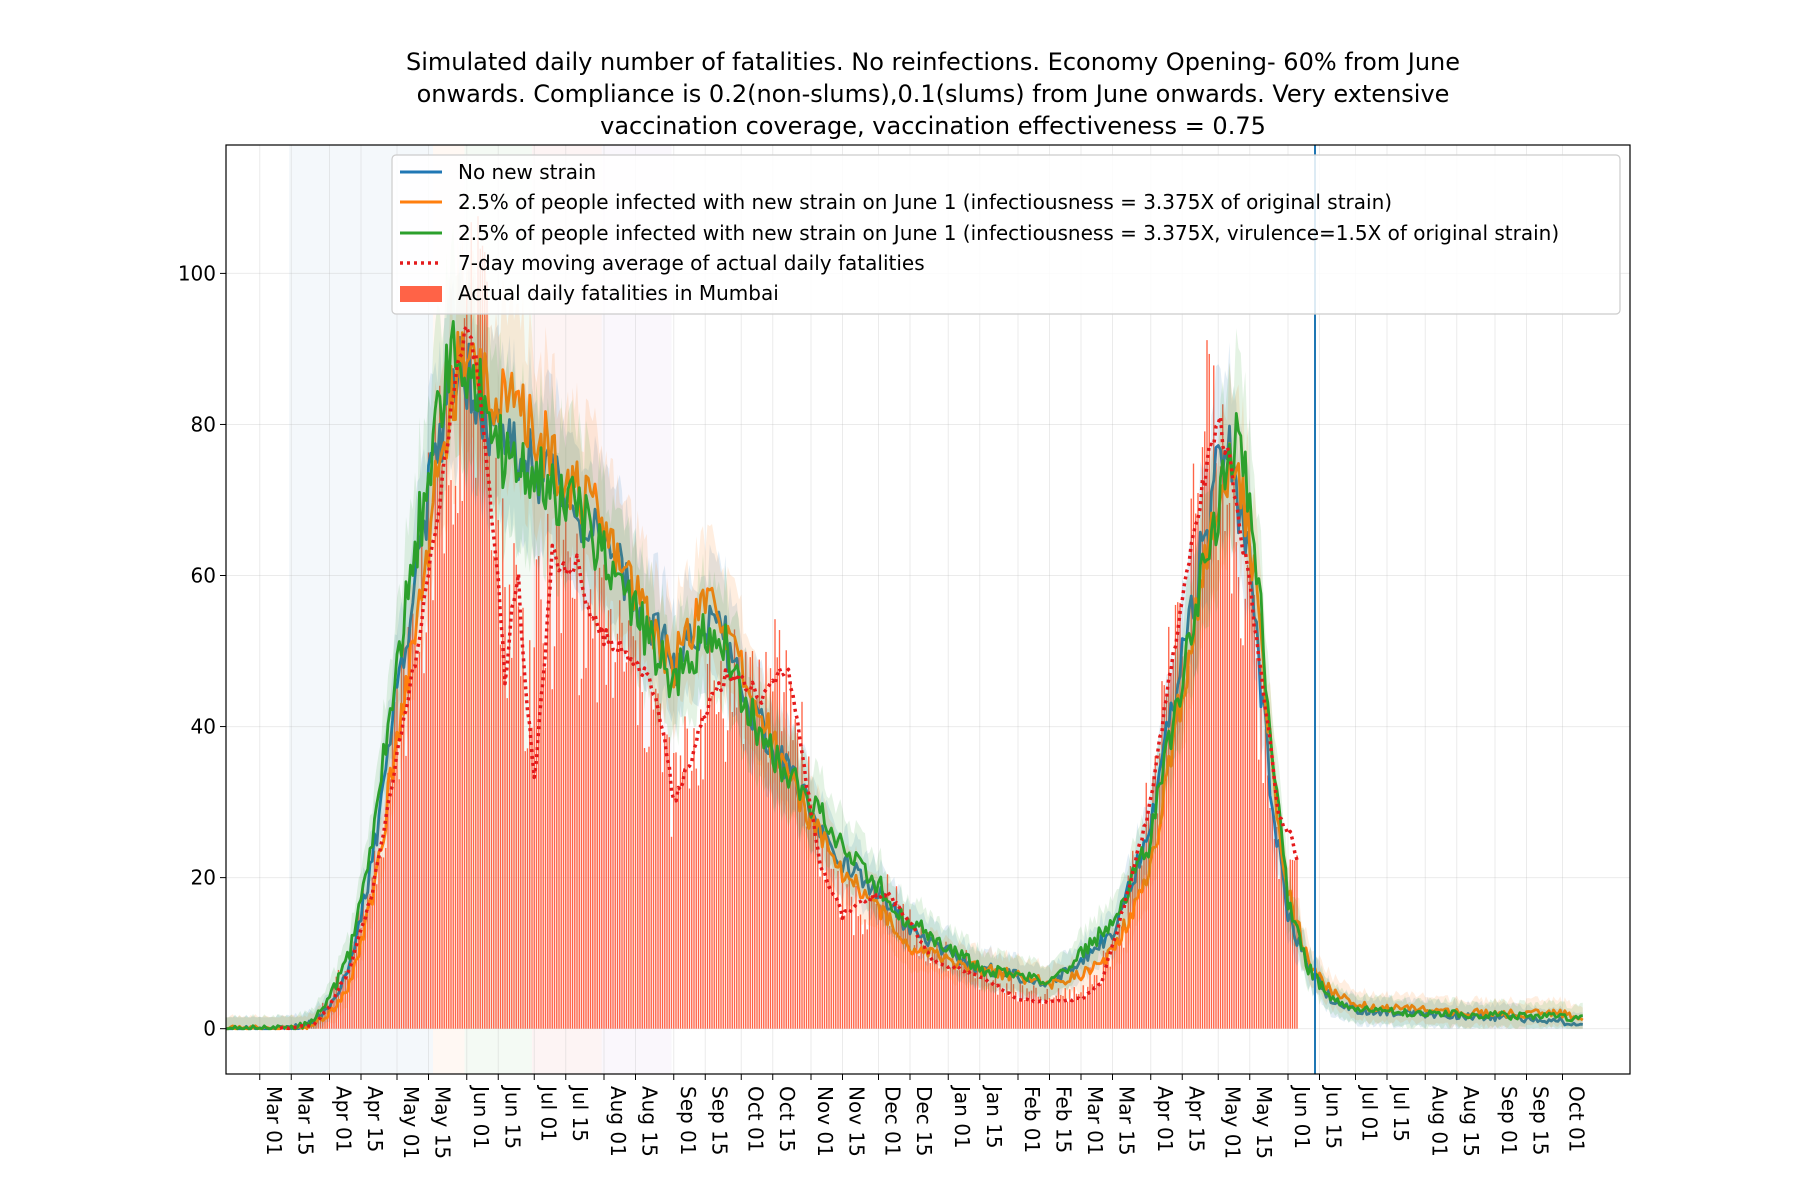 This screenshot has width=1800, height=1200. What do you see at coordinates (580, 1113) in the screenshot?
I see `x-tick-label-9: Jul 15` at bounding box center [580, 1113].